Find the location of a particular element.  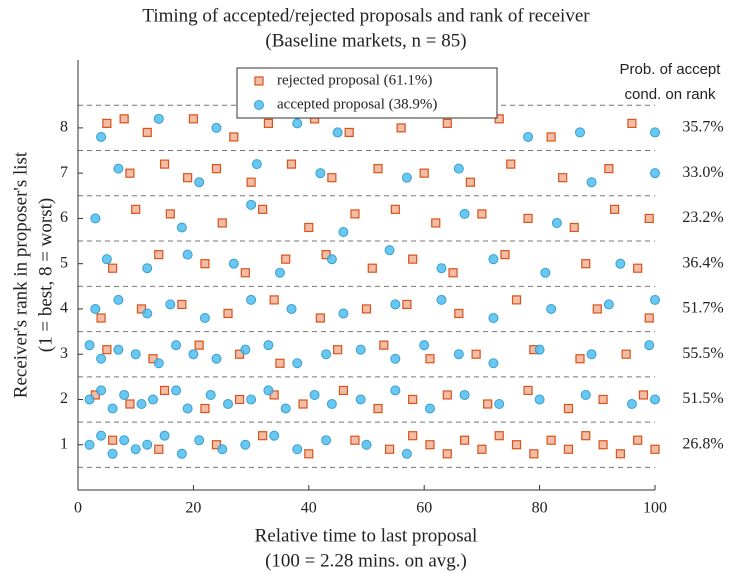

x-tick-label: 100 is located at coordinates (655, 508).